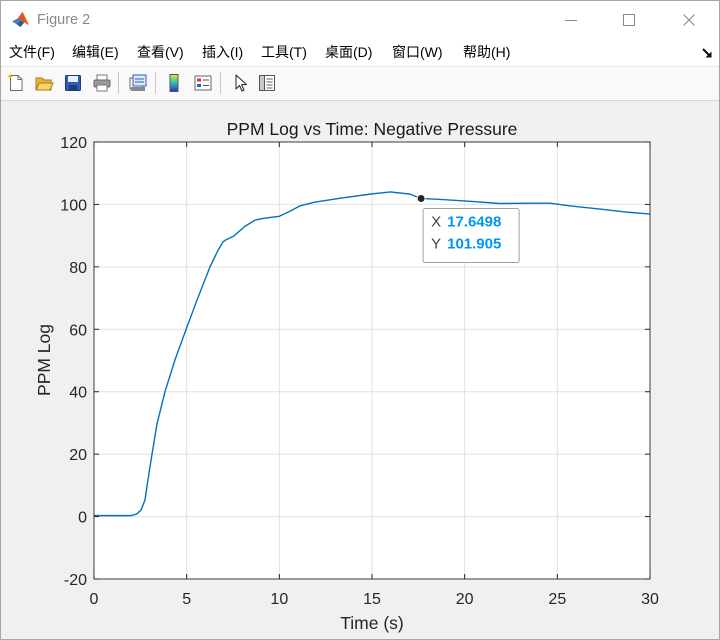 This screenshot has height=640, width=720. I want to click on datatip-y-value: 101.905, so click(474, 243).